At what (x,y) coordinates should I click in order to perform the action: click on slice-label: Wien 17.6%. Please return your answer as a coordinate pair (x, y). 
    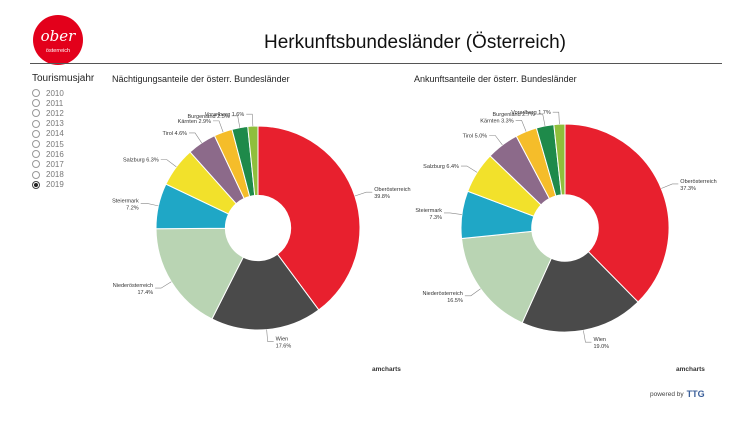
    Looking at the image, I should click on (284, 343).